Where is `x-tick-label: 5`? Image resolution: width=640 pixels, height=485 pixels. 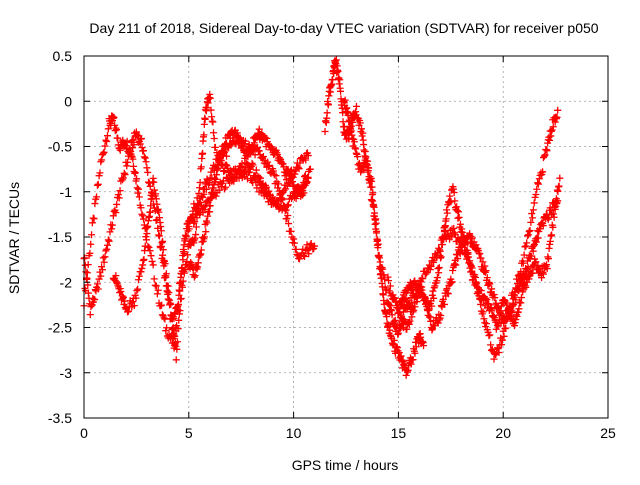 x-tick-label: 5 is located at coordinates (189, 433).